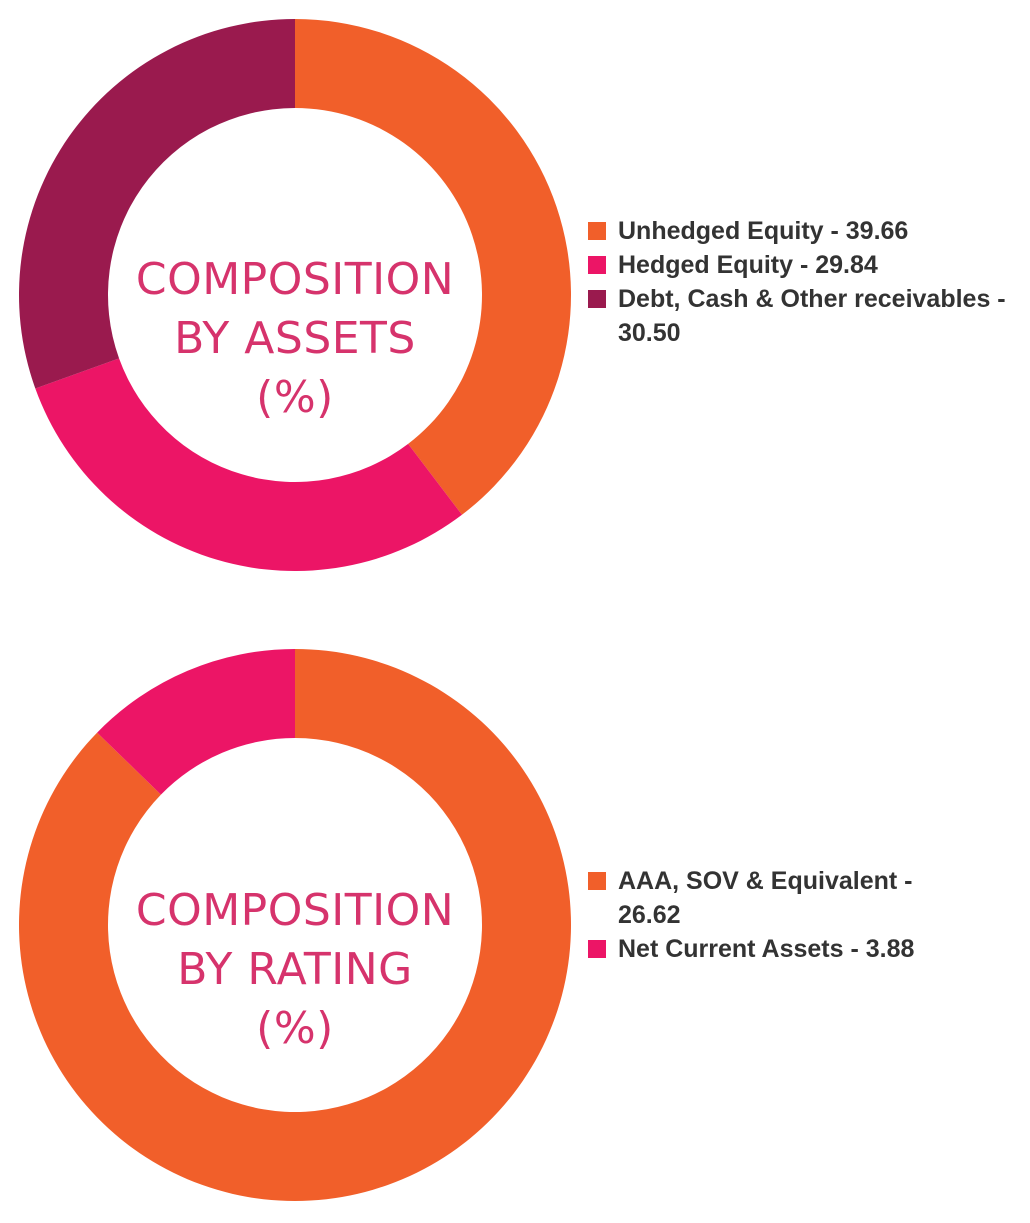 This screenshot has width=1030, height=1223. Describe the element at coordinates (748, 265) in the screenshot. I see `legend-label: Hedged Equity - 29.84` at that location.